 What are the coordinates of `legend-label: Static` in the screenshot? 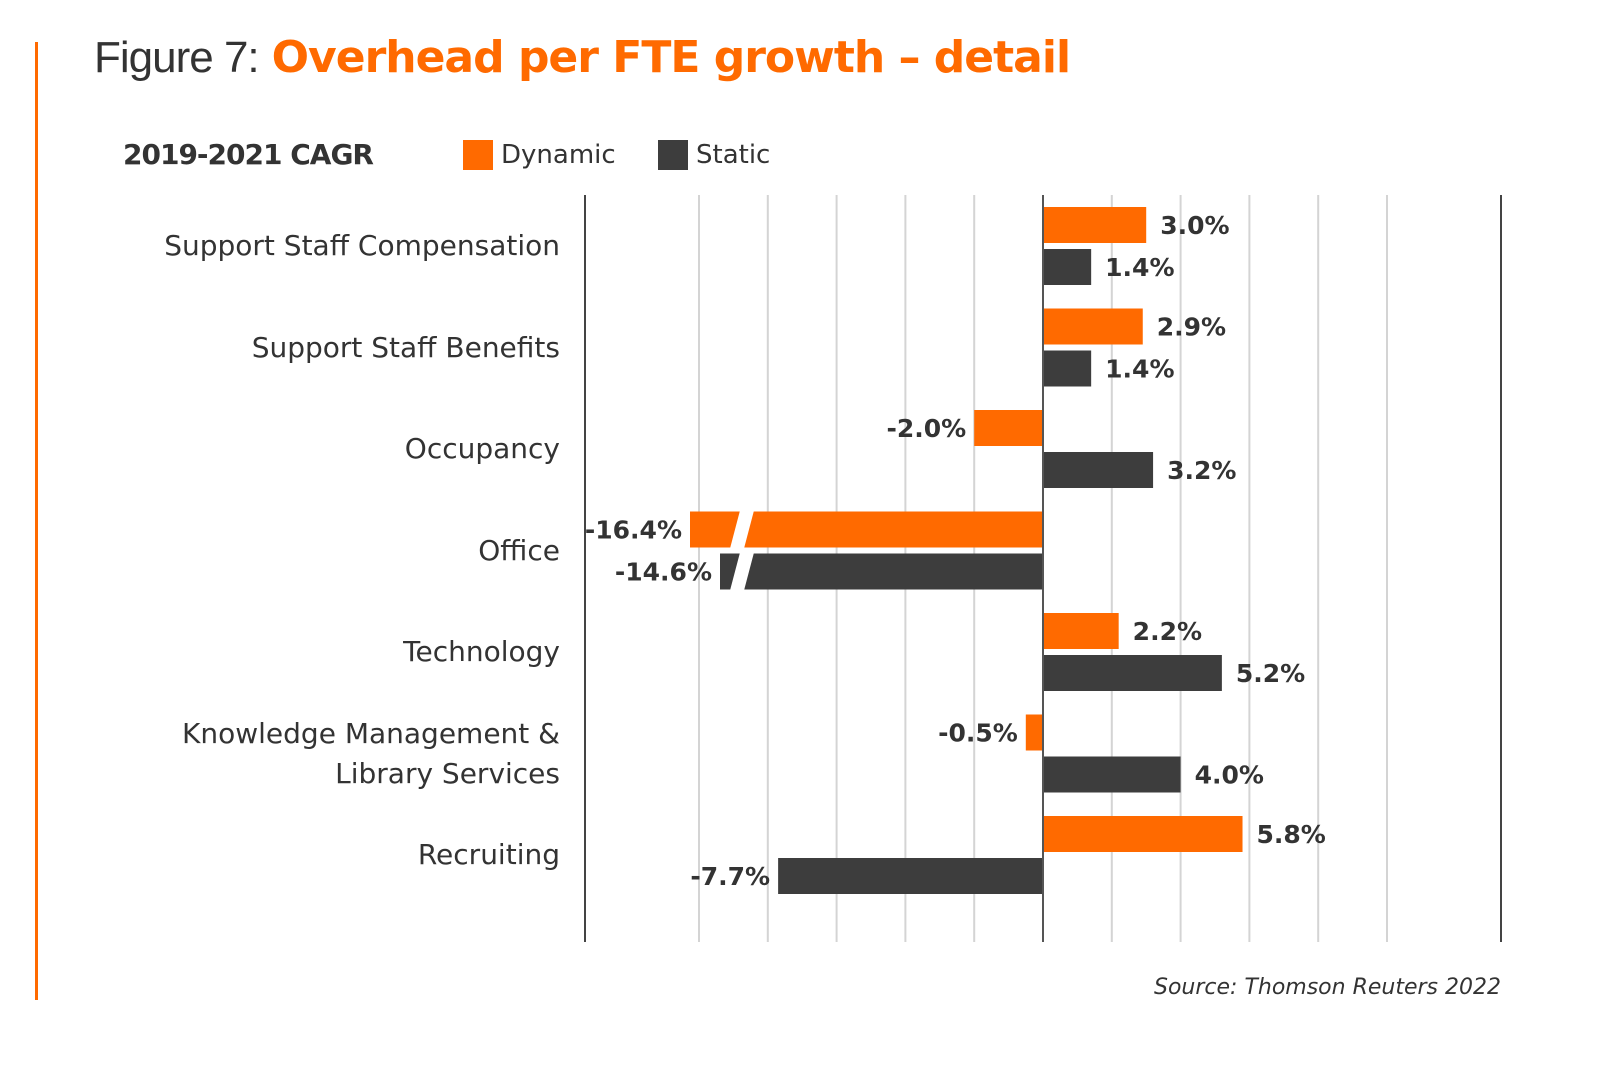 It's located at (733, 155).